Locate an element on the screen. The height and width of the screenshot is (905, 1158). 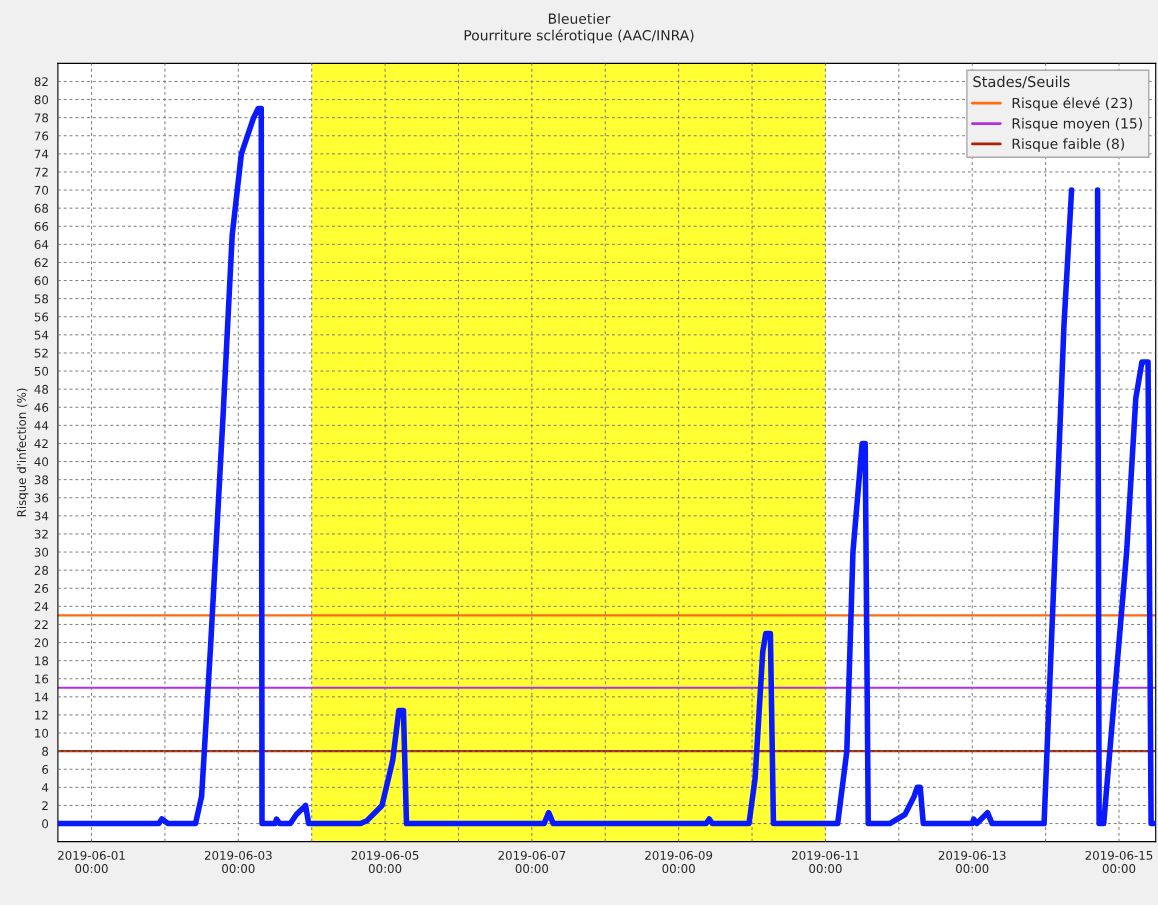
y-tick-label: 4 is located at coordinates (45, 787).